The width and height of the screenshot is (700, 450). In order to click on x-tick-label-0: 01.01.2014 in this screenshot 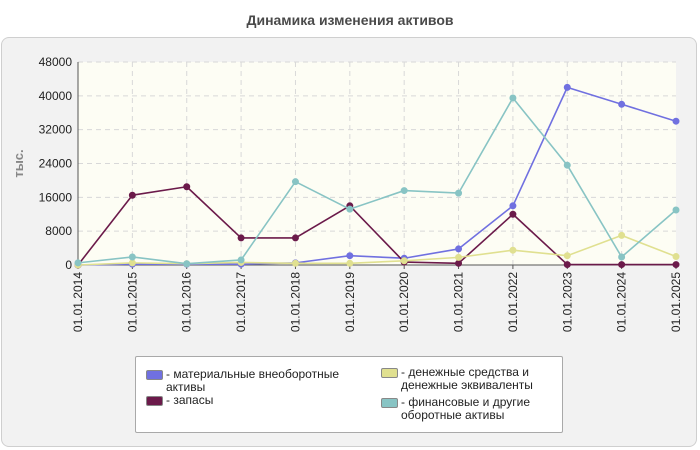, I will do `click(78, 302)`.